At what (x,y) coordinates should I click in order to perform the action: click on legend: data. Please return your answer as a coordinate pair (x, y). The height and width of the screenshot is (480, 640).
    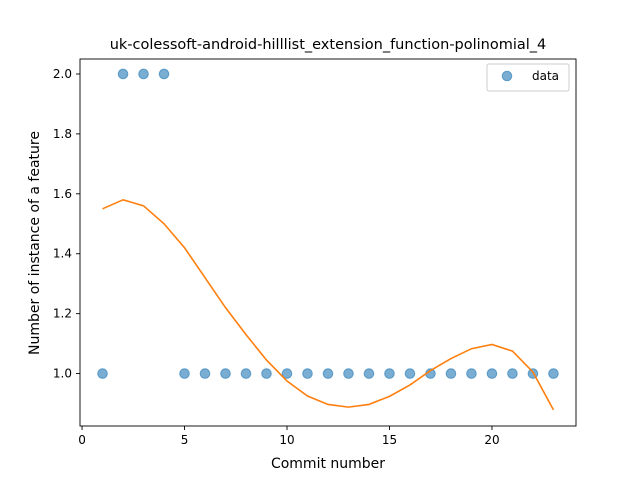
    Looking at the image, I should click on (528, 77).